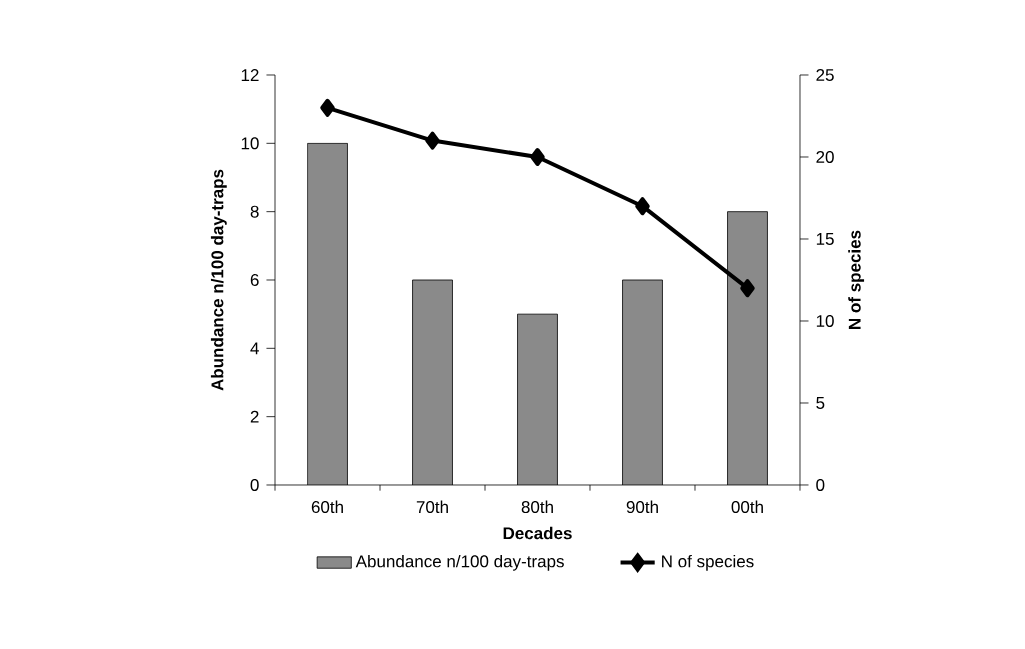 This screenshot has width=1025, height=649. Describe the element at coordinates (820, 403) in the screenshot. I see `y2-tick-label: 5` at that location.